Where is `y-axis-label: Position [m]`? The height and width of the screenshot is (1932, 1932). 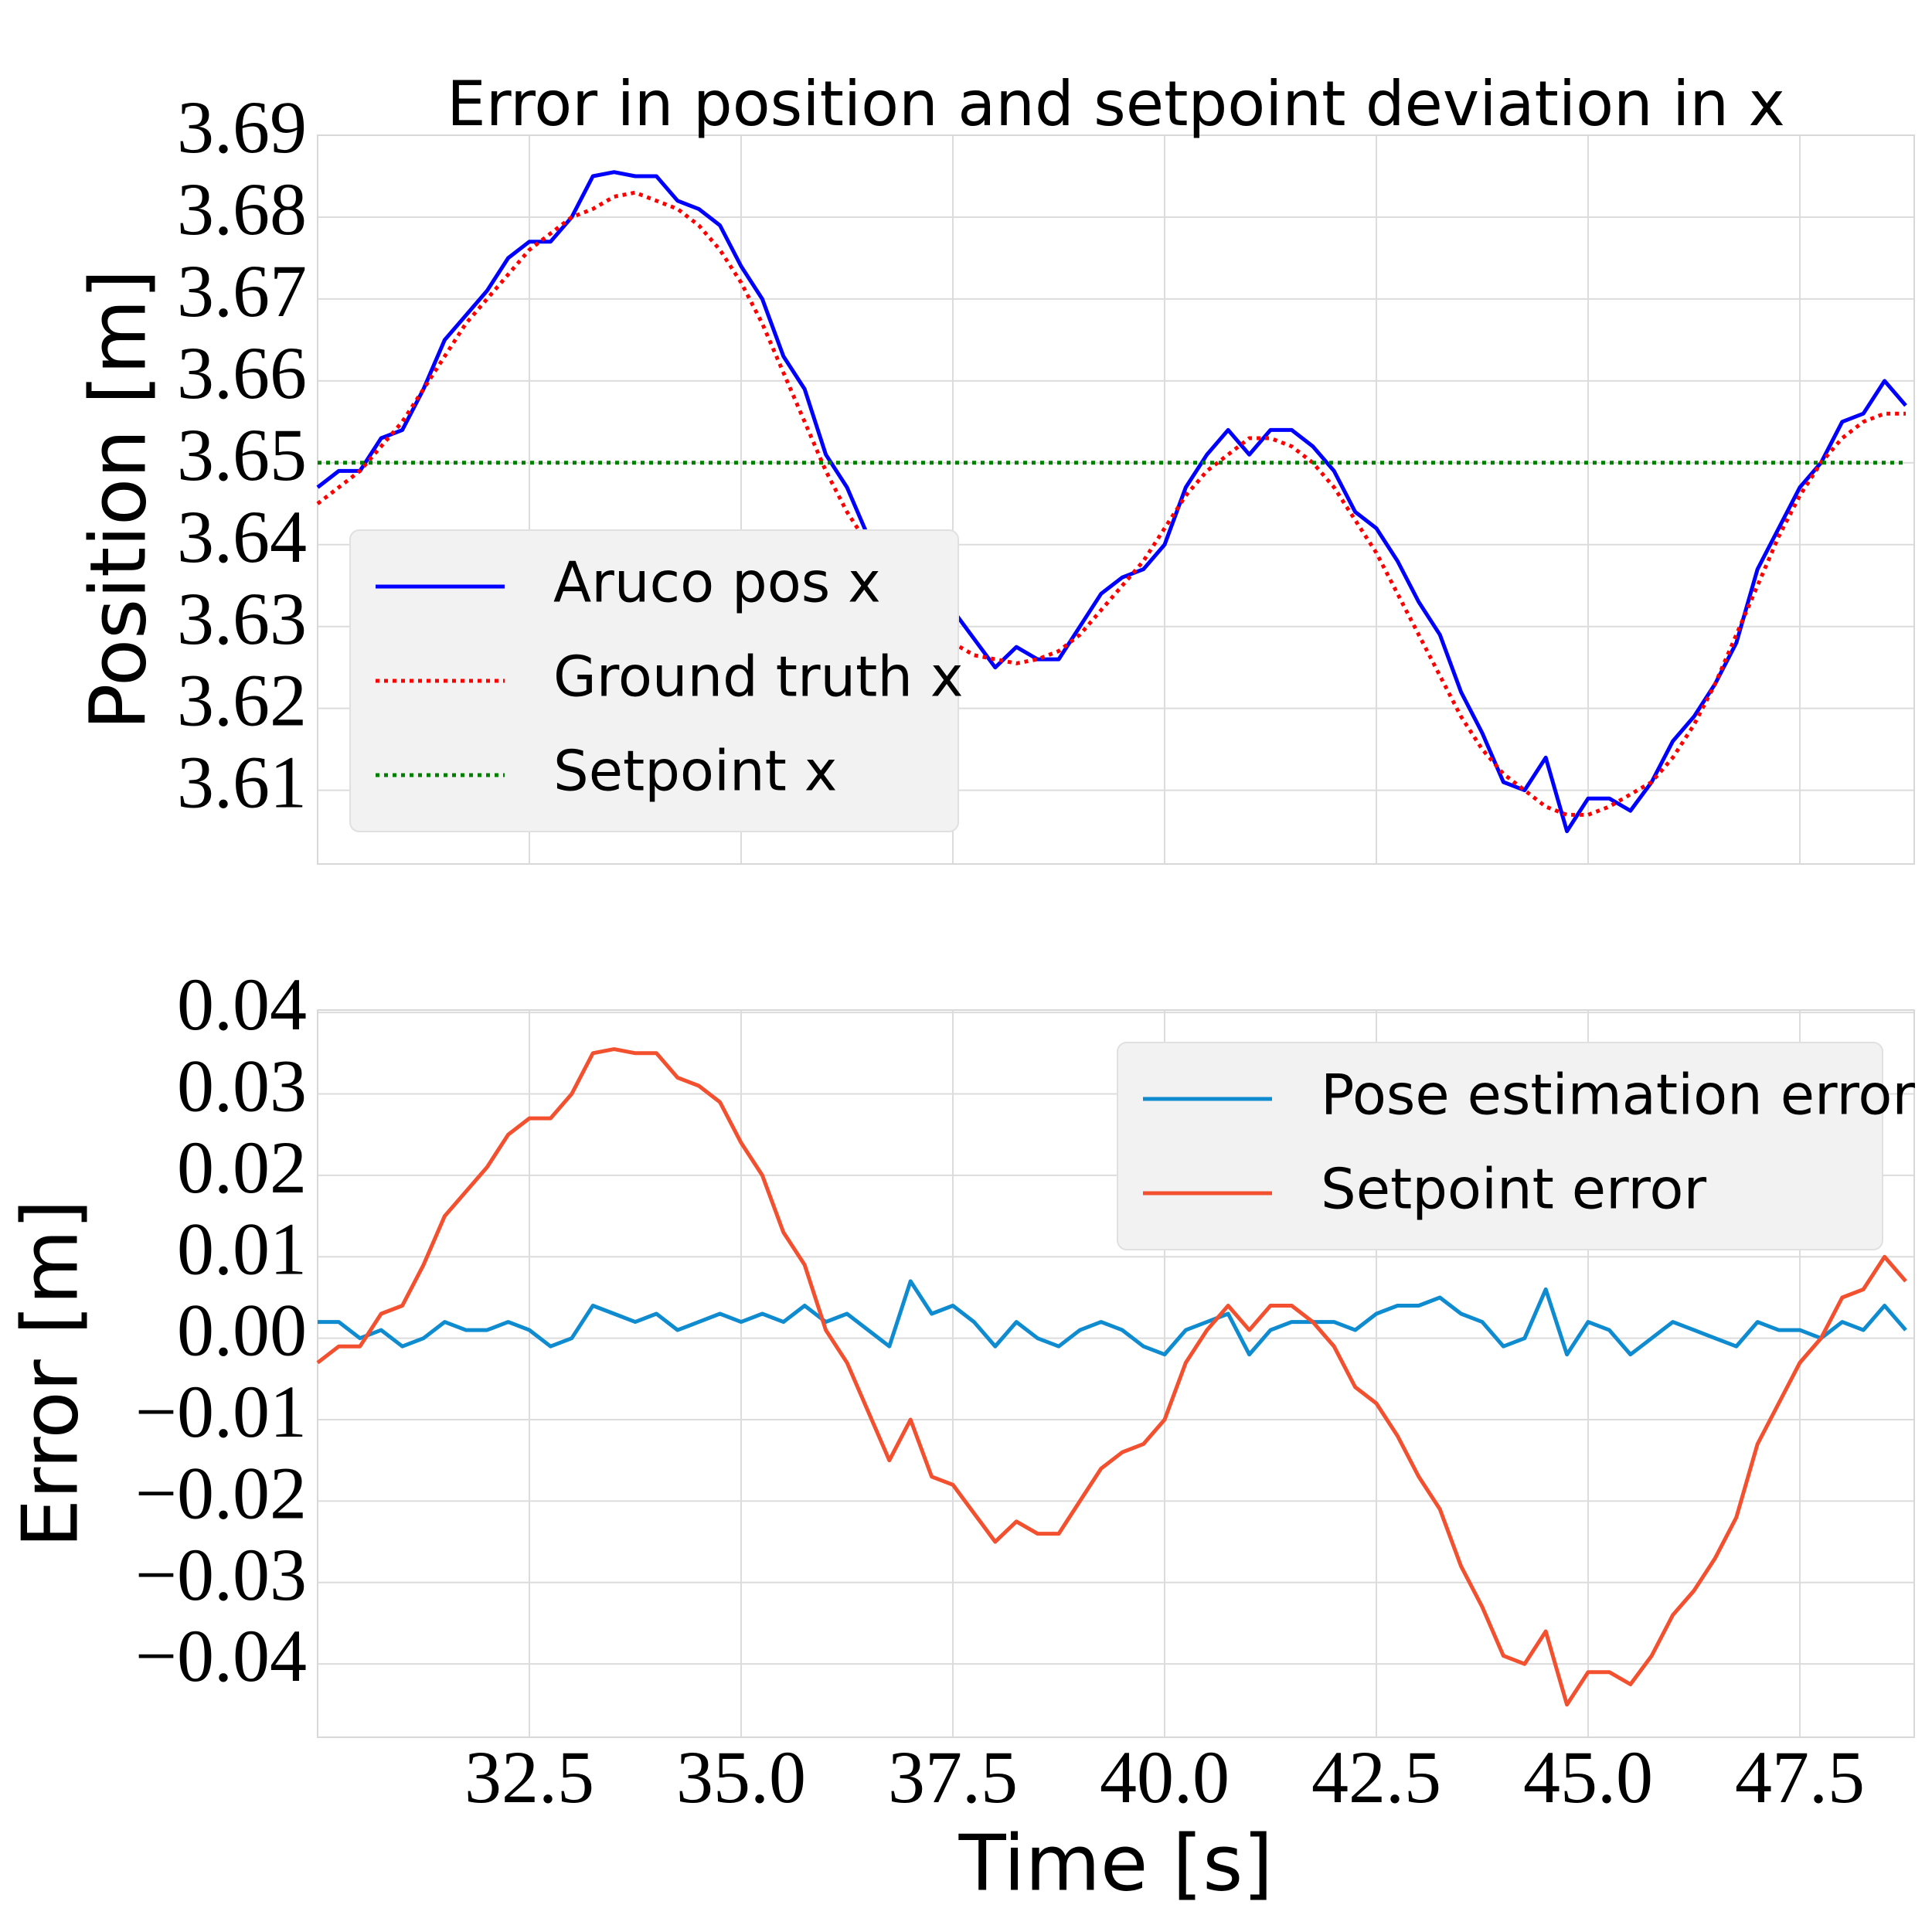
y-axis-label: Position [m] is located at coordinates (118, 500).